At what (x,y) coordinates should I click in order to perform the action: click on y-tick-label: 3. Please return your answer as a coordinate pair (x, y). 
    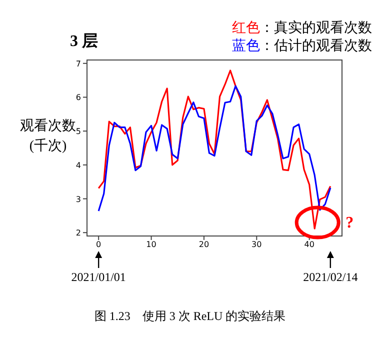
    Looking at the image, I should click on (78, 199).